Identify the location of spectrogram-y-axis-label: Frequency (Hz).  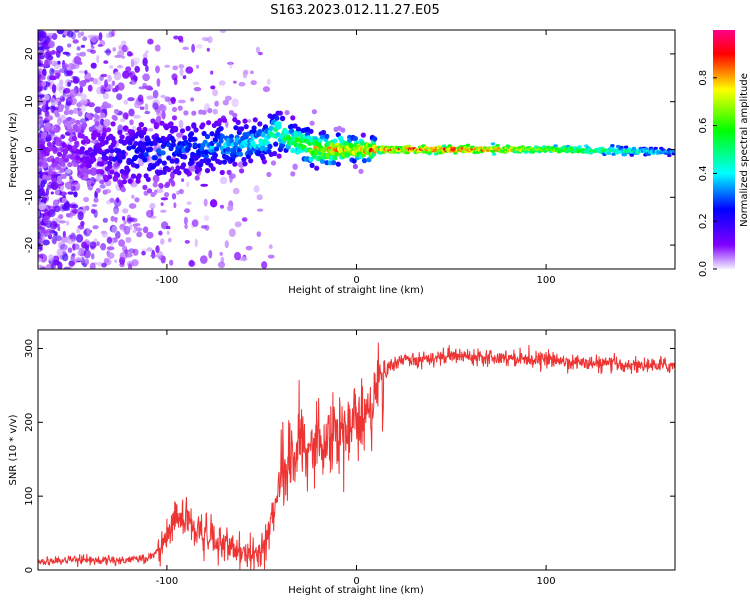
(13, 150).